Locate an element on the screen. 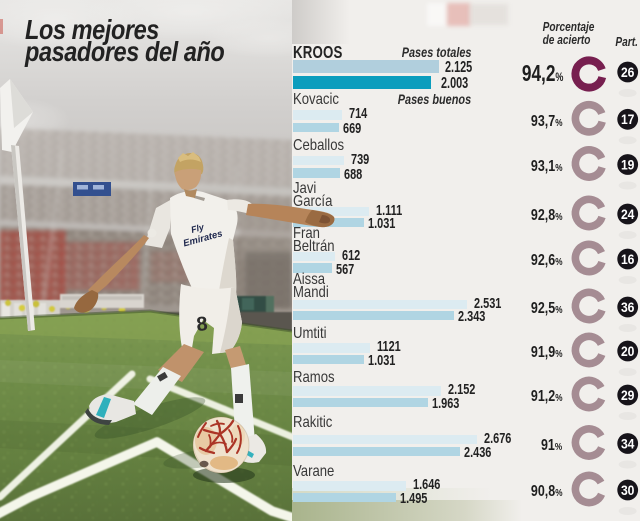 This screenshot has height=521, width=640. svg-text: 20 is located at coordinates (628, 351).